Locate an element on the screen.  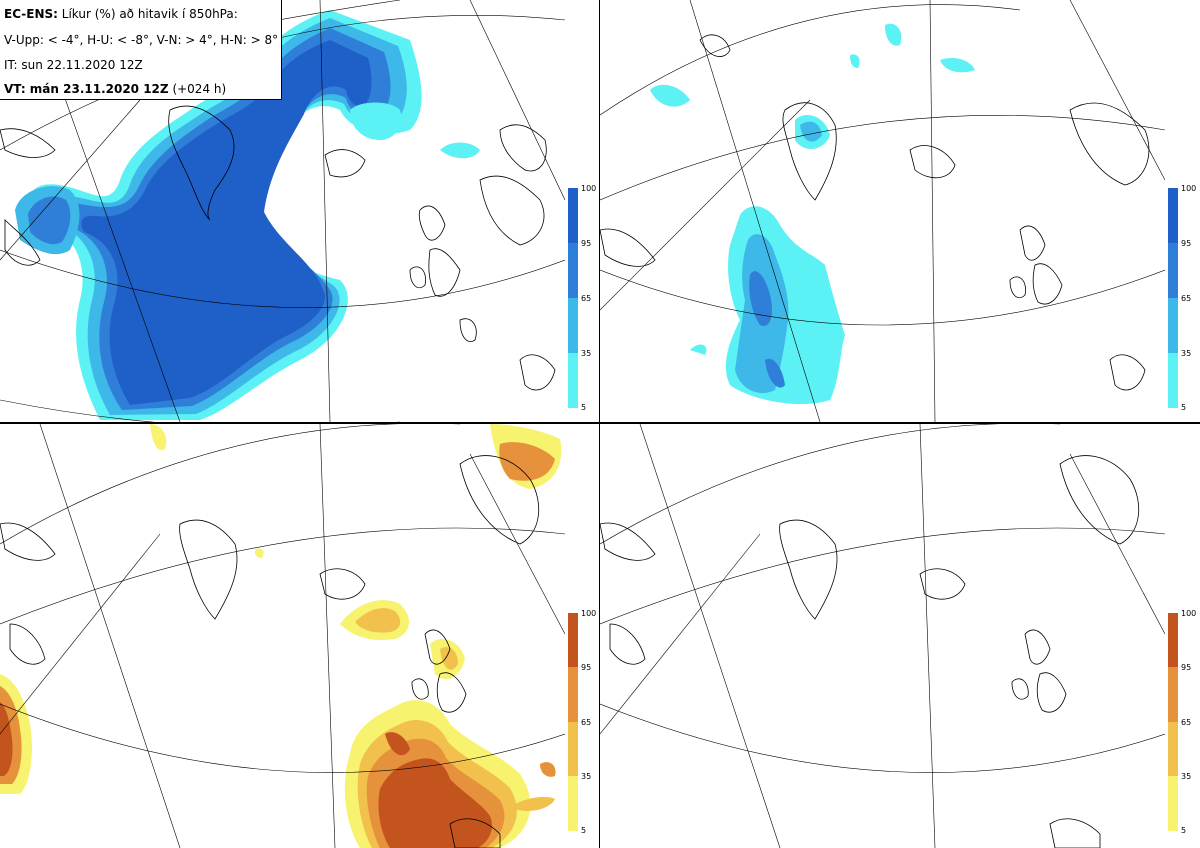
colorbar-cold-top-left is located at coordinates (573, 298).